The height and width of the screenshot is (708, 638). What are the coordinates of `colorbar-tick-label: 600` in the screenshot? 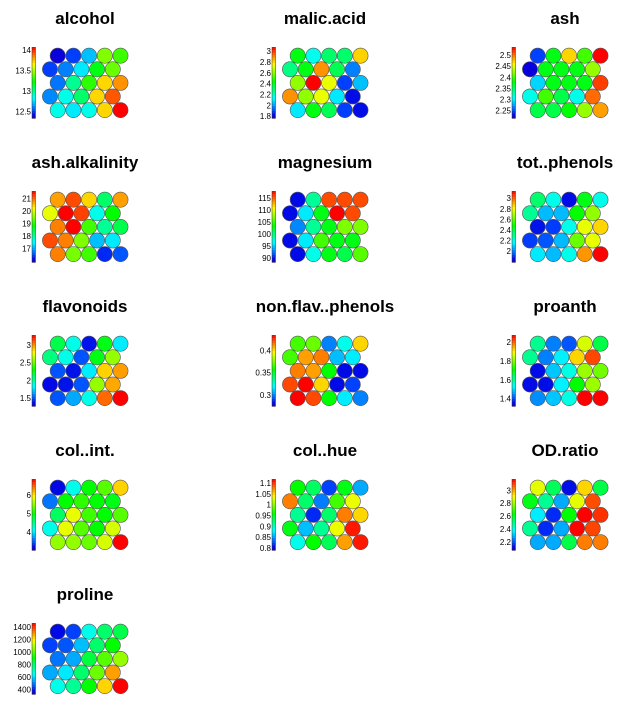 It's located at (25, 677).